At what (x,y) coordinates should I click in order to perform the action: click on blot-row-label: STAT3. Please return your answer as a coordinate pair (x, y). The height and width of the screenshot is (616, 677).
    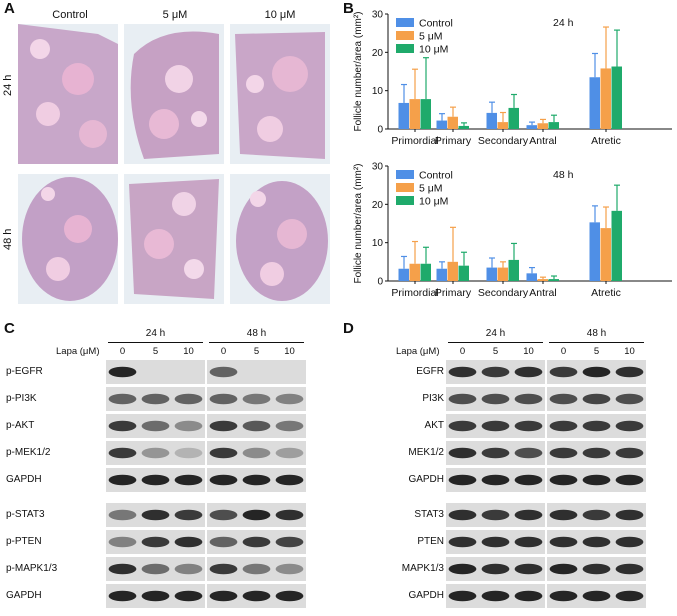
    Looking at the image, I should click on (429, 514).